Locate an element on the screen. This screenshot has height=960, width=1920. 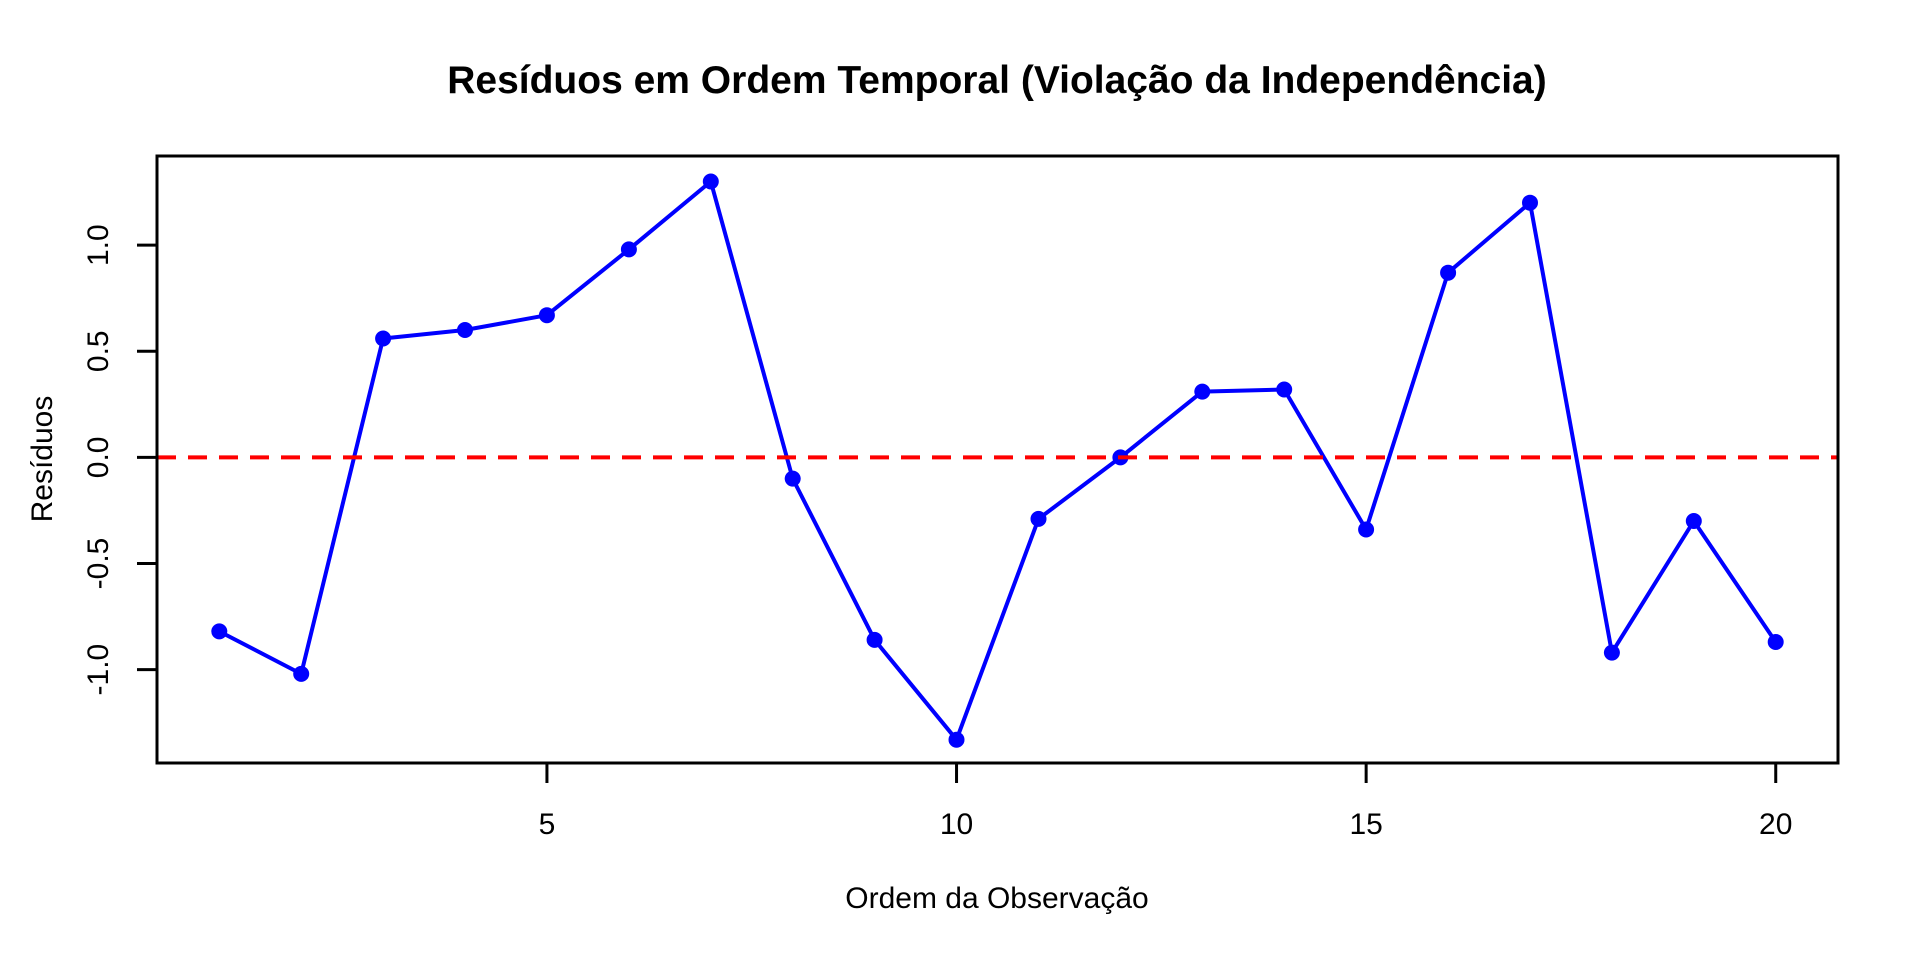
y-tick-label: 0.5 is located at coordinates (98, 351).